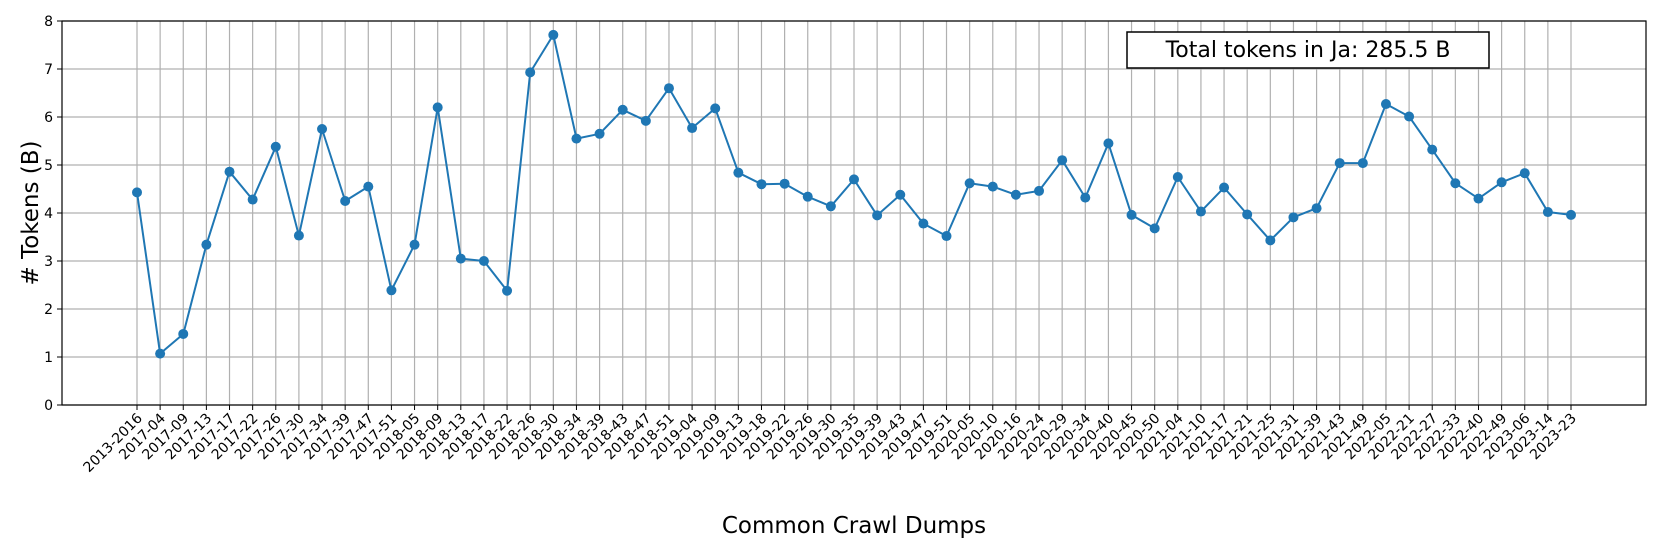 The height and width of the screenshot is (554, 1661). Describe the element at coordinates (48, 166) in the screenshot. I see `y-tick-label: 5` at that location.